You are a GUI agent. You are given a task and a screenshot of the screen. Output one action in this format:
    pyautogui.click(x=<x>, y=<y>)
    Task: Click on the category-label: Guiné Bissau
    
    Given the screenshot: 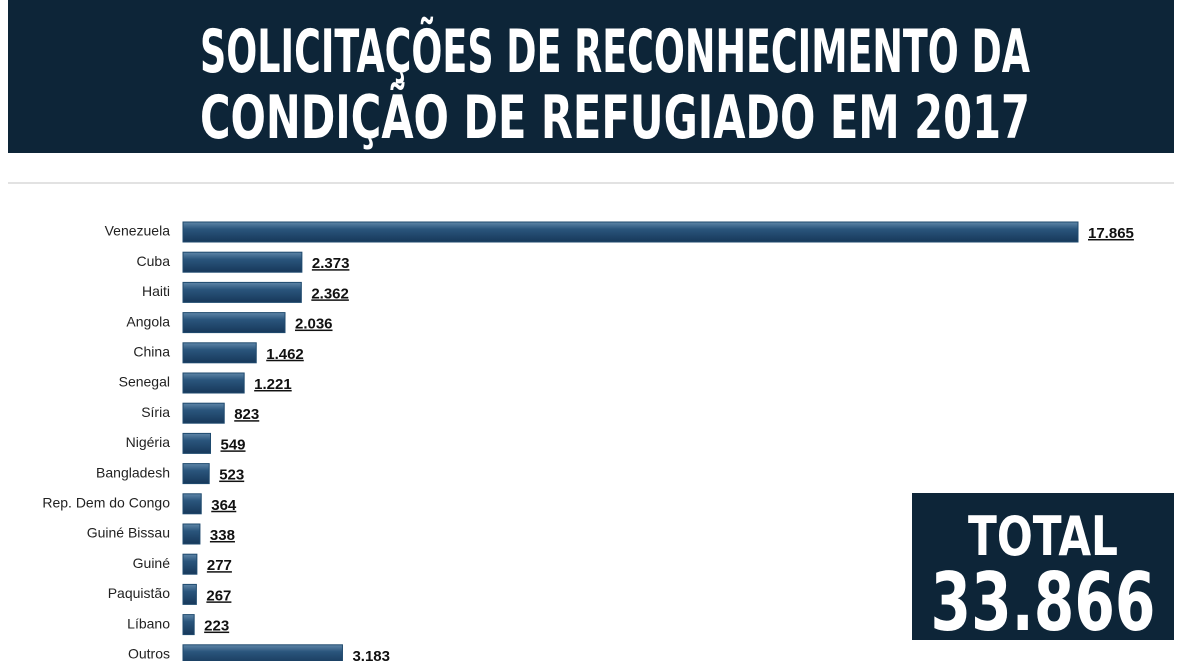 What is the action you would take?
    pyautogui.click(x=128, y=533)
    